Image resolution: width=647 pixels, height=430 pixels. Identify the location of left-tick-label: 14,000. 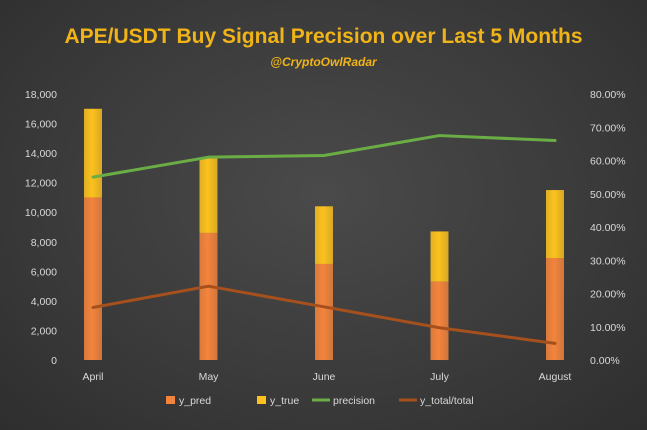
(41, 154).